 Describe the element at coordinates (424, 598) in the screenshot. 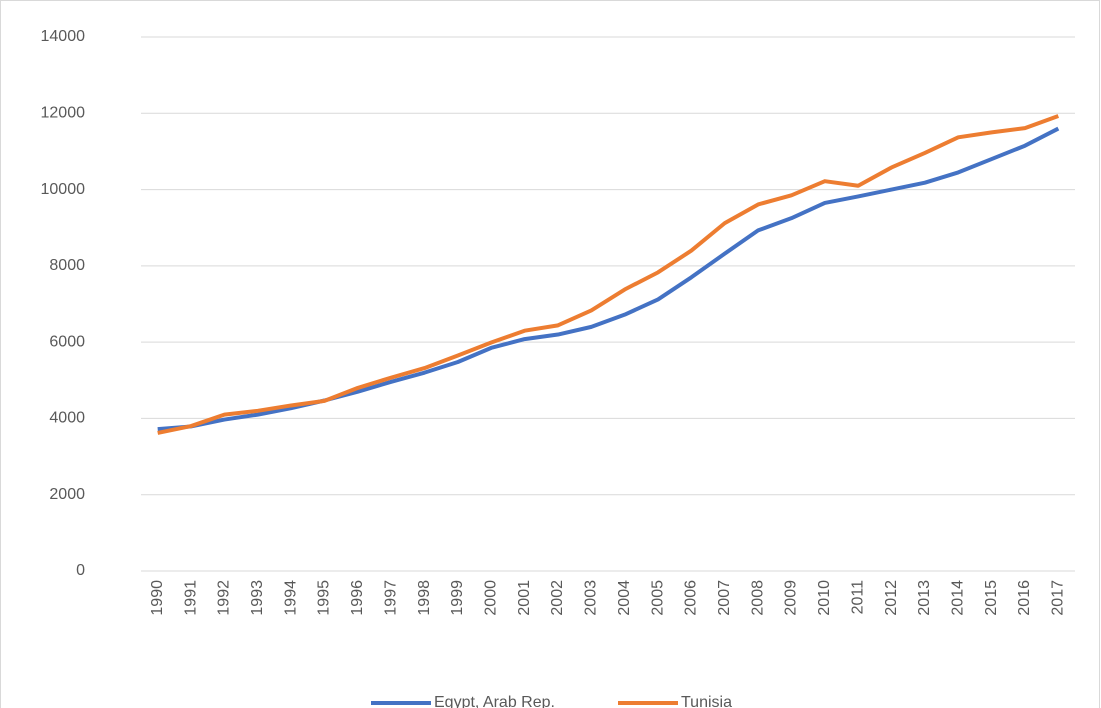

I see `x-tick-label: 1998` at that location.